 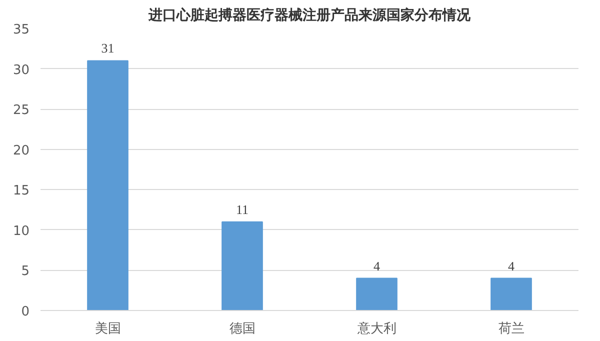 I want to click on x-tick-label: 荷兰, so click(x=511, y=329).